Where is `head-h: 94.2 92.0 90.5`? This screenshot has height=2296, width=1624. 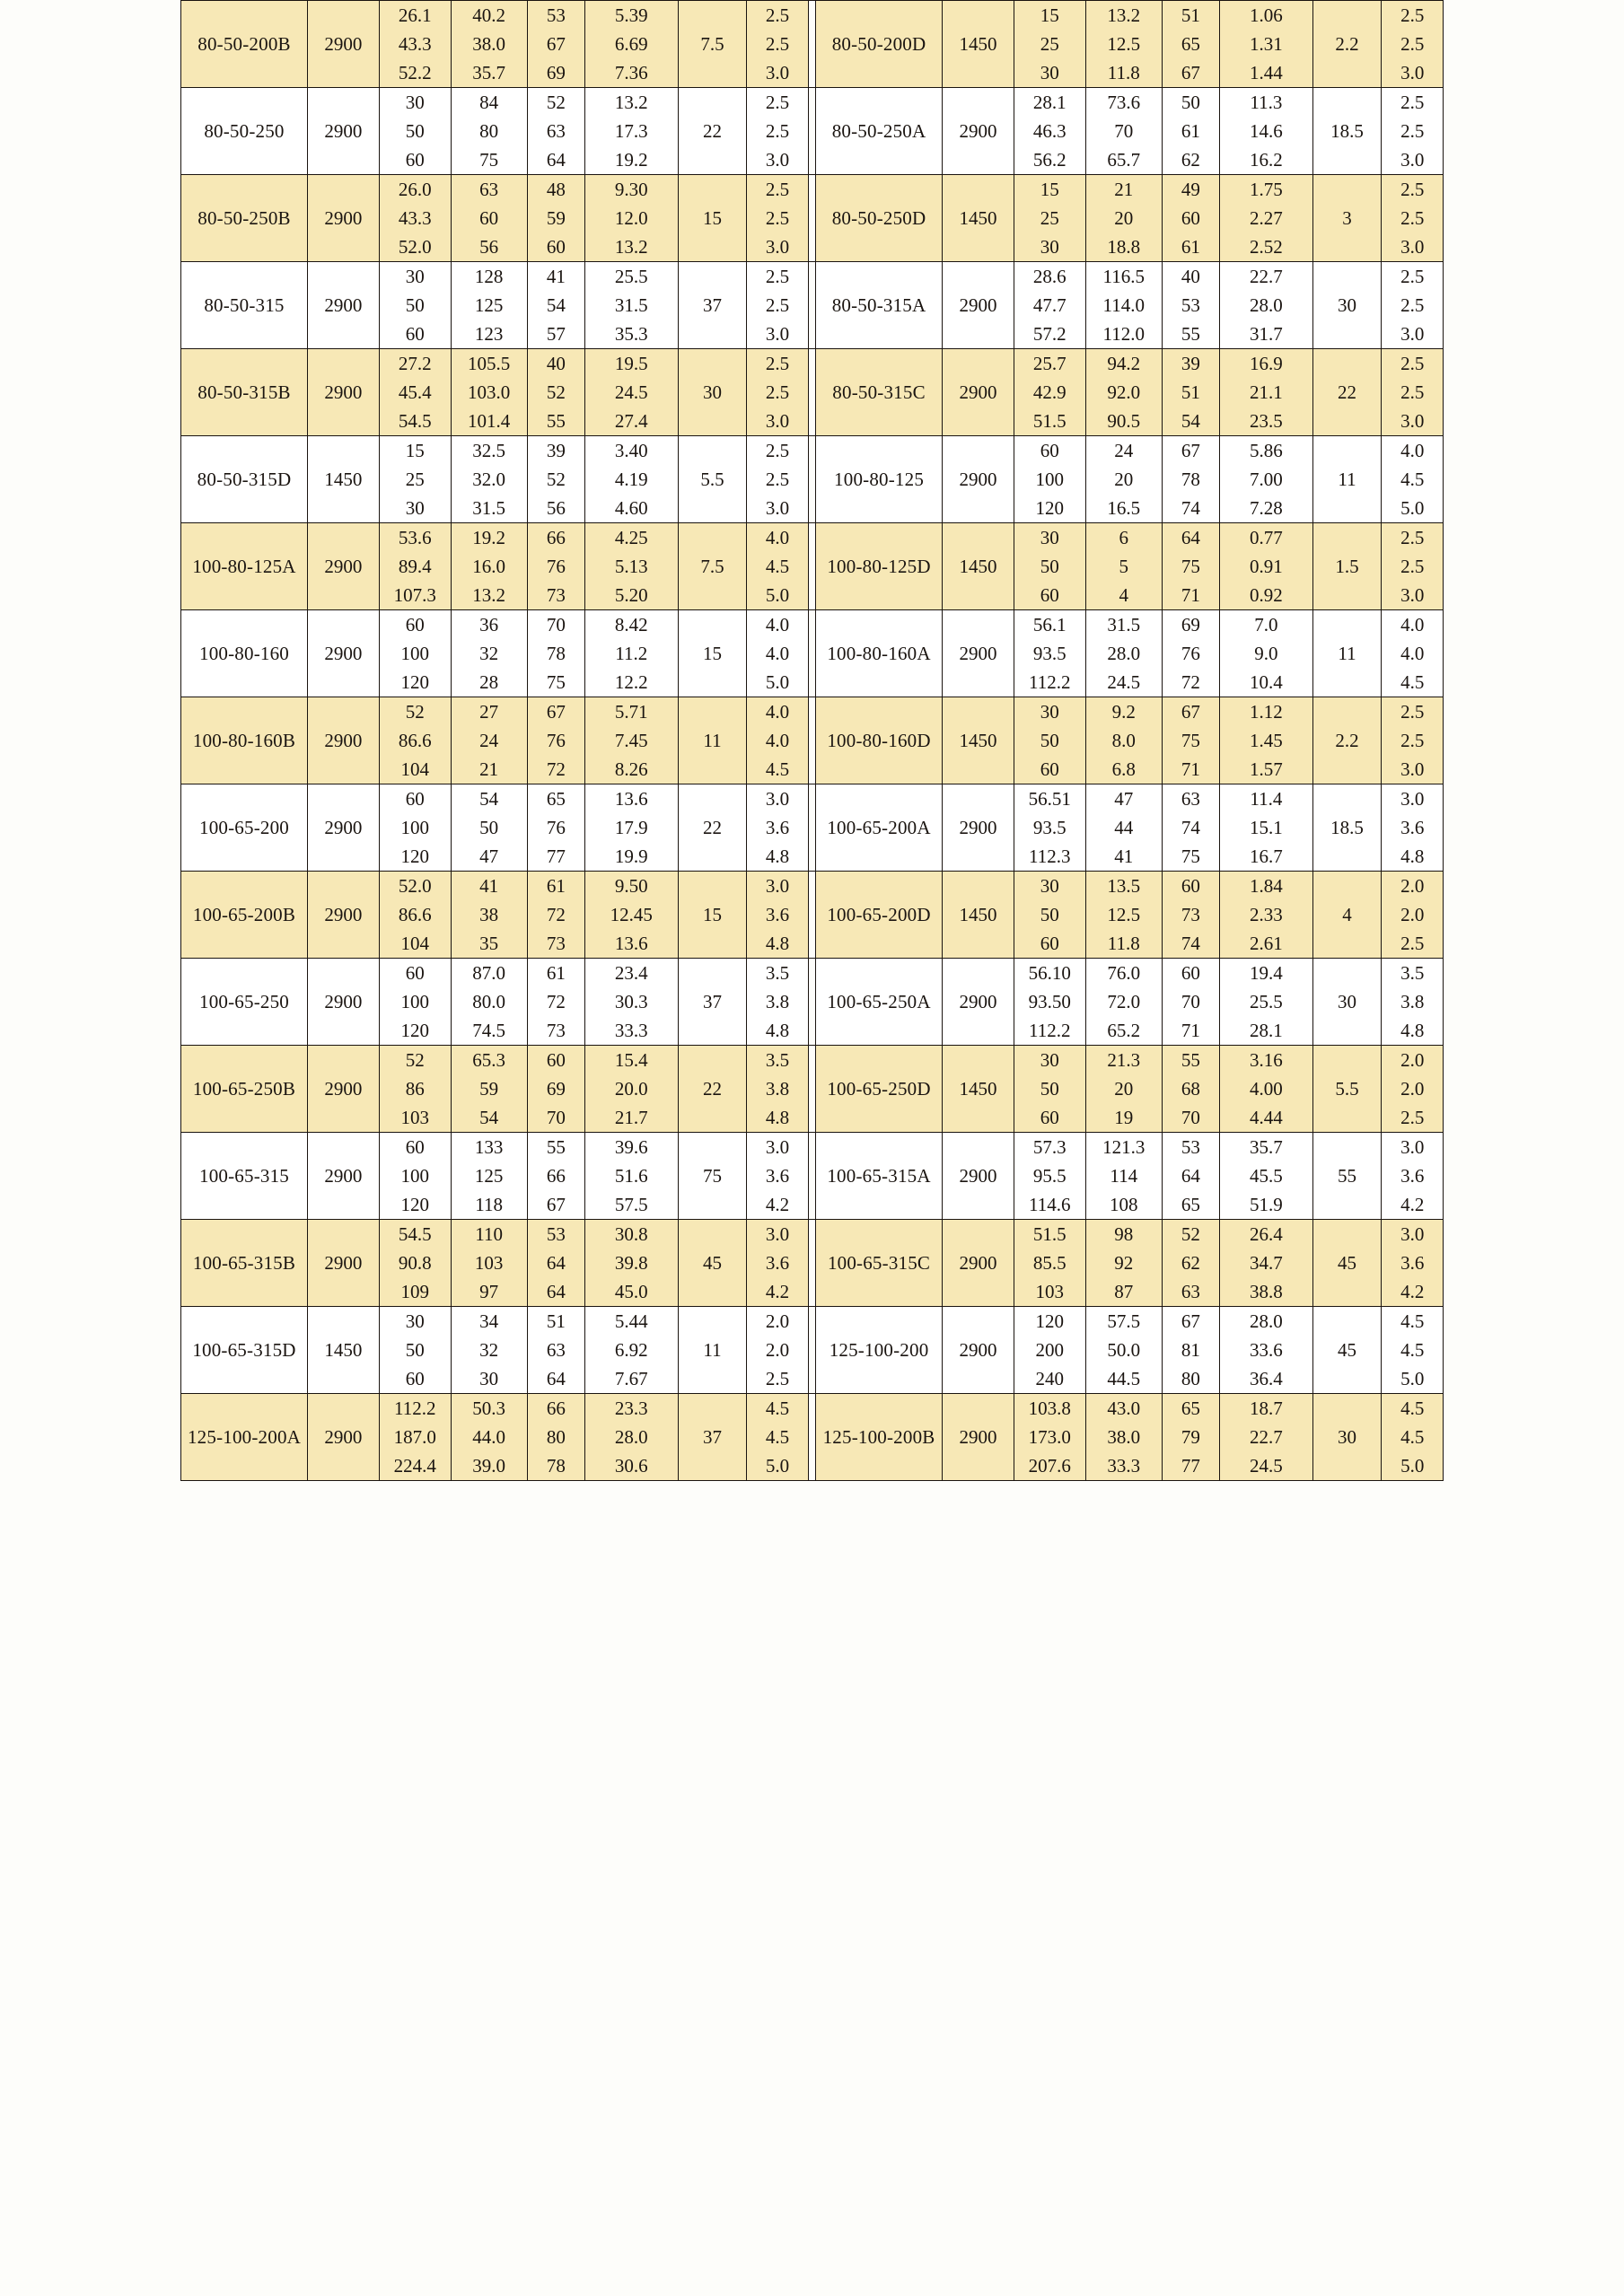 head-h: 94.2 92.0 90.5 is located at coordinates (1123, 392).